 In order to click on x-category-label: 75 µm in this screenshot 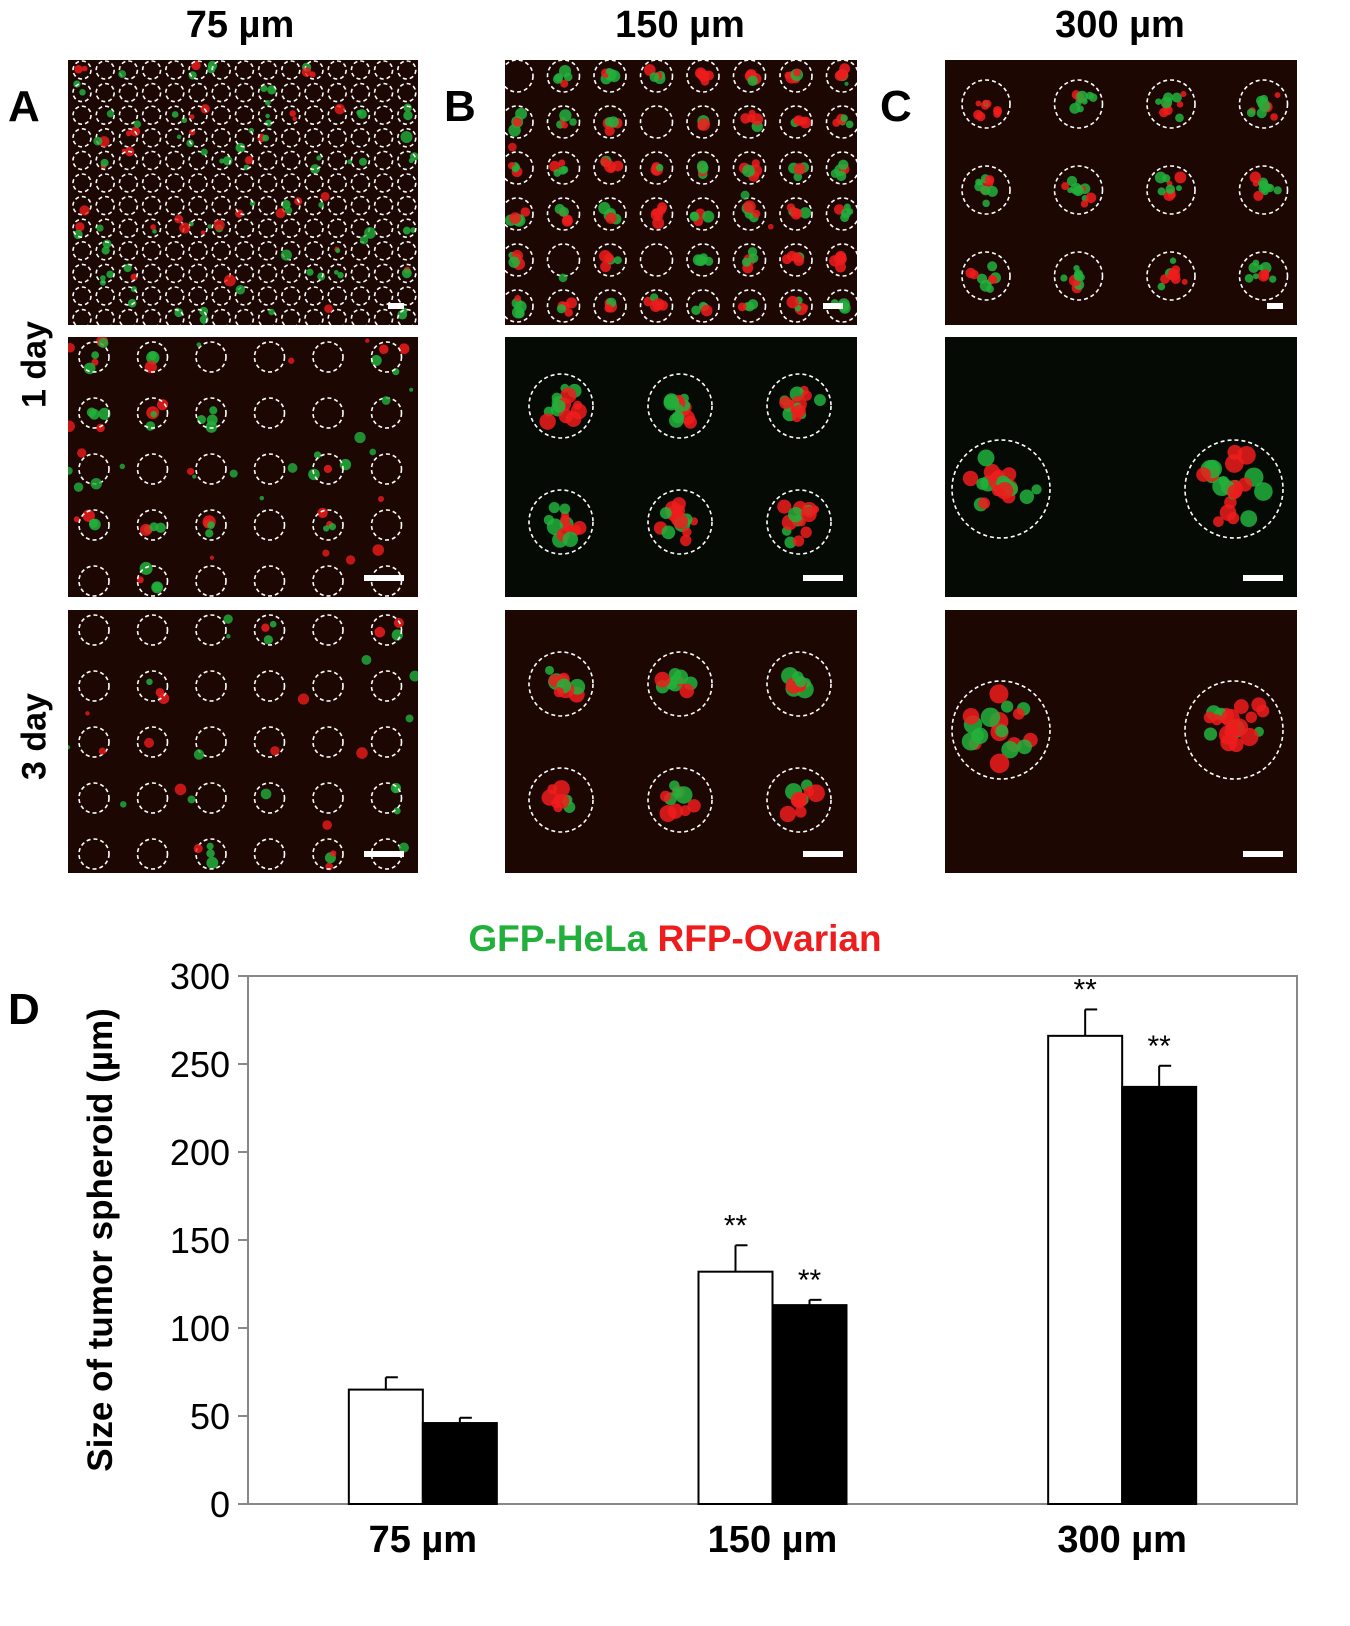, I will do `click(423, 1540)`.